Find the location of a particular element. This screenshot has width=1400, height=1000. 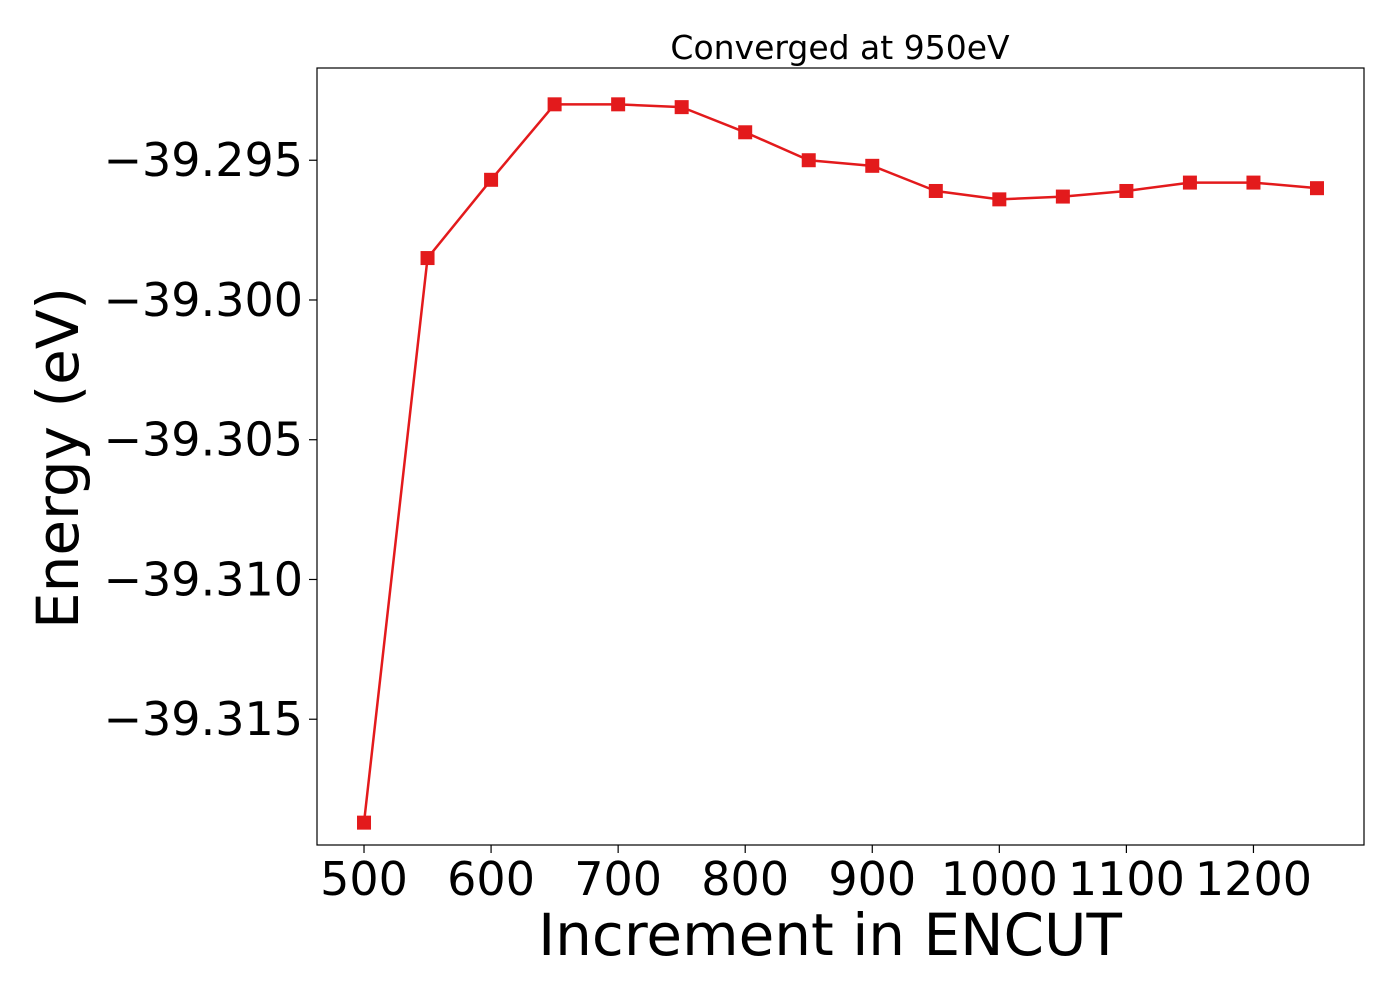

x-tick-label: 500 is located at coordinates (364, 879).